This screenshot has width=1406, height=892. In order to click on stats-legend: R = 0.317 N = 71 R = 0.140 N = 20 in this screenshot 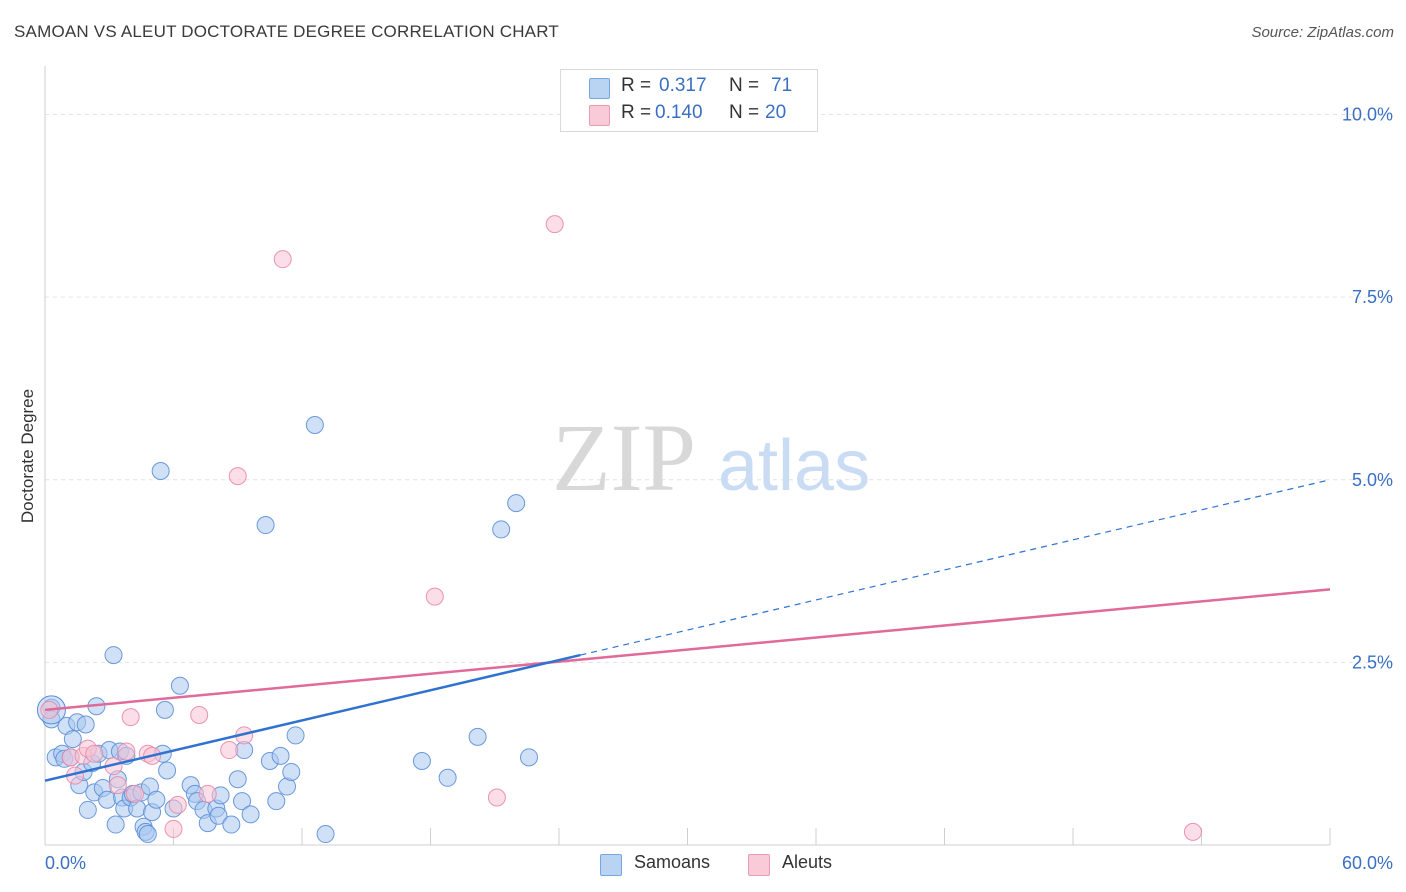, I will do `click(689, 100)`.